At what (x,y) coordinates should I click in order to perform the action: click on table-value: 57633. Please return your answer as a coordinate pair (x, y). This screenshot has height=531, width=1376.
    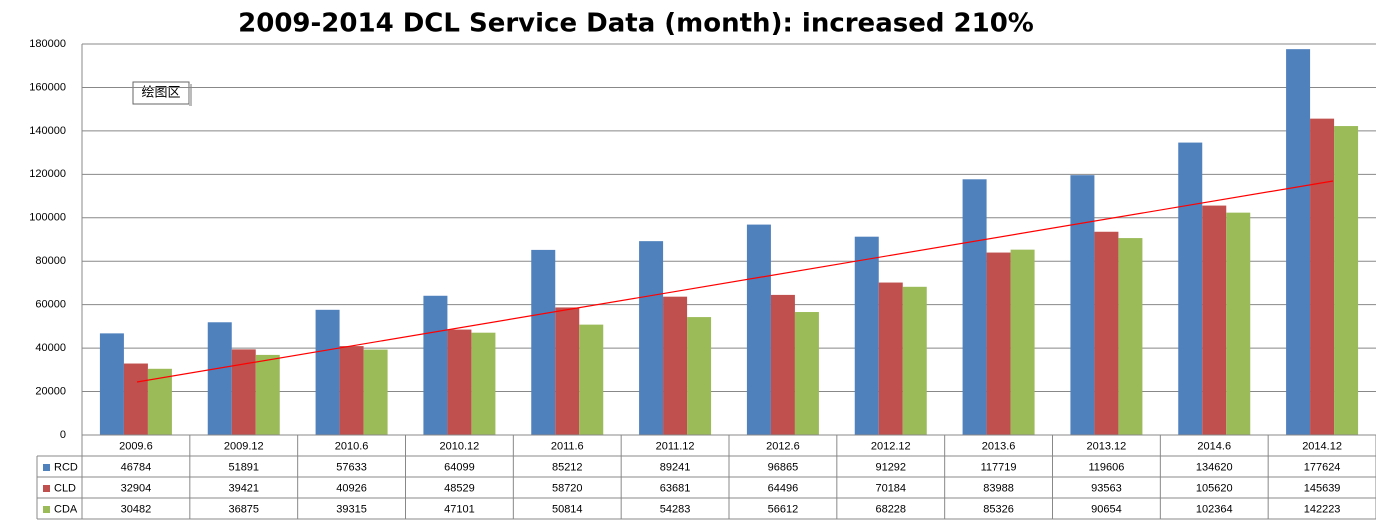
    Looking at the image, I should click on (351, 467).